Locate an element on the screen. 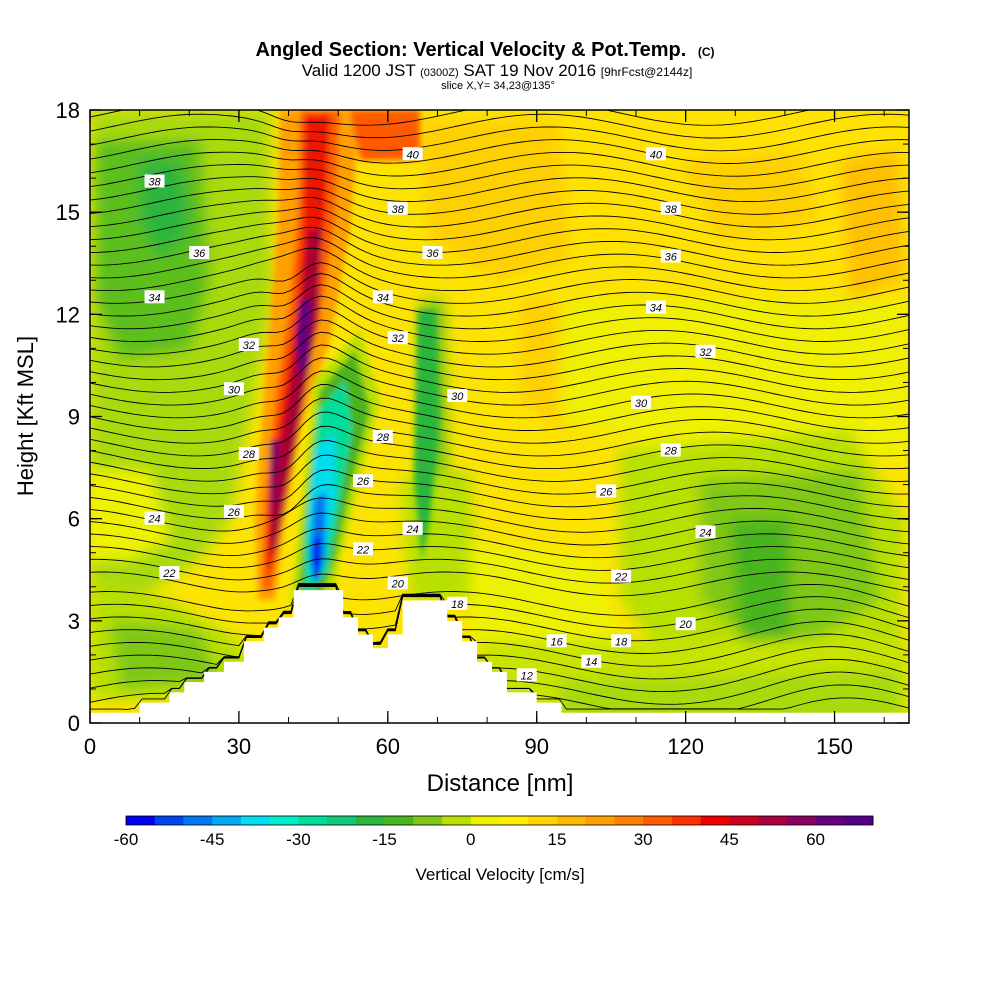 This screenshot has height=1000, width=1000. svg-text: 22 is located at coordinates (620, 578).